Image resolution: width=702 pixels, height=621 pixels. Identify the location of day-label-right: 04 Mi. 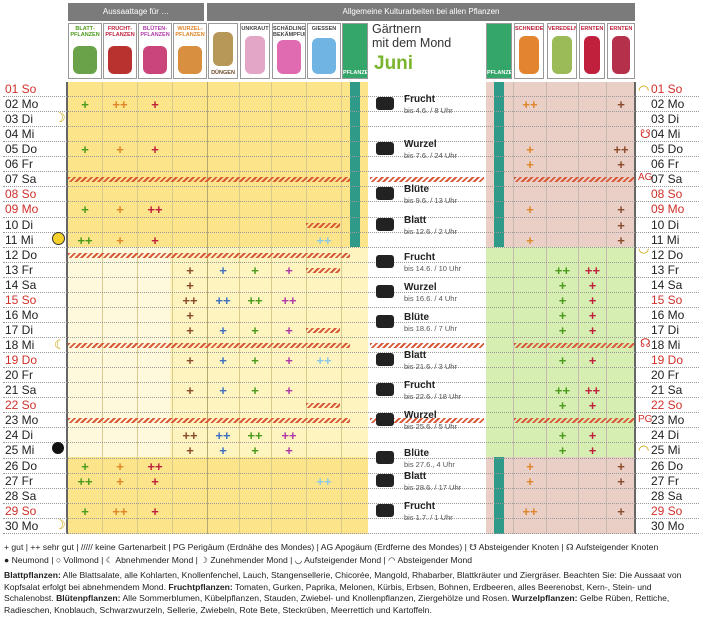
(666, 134).